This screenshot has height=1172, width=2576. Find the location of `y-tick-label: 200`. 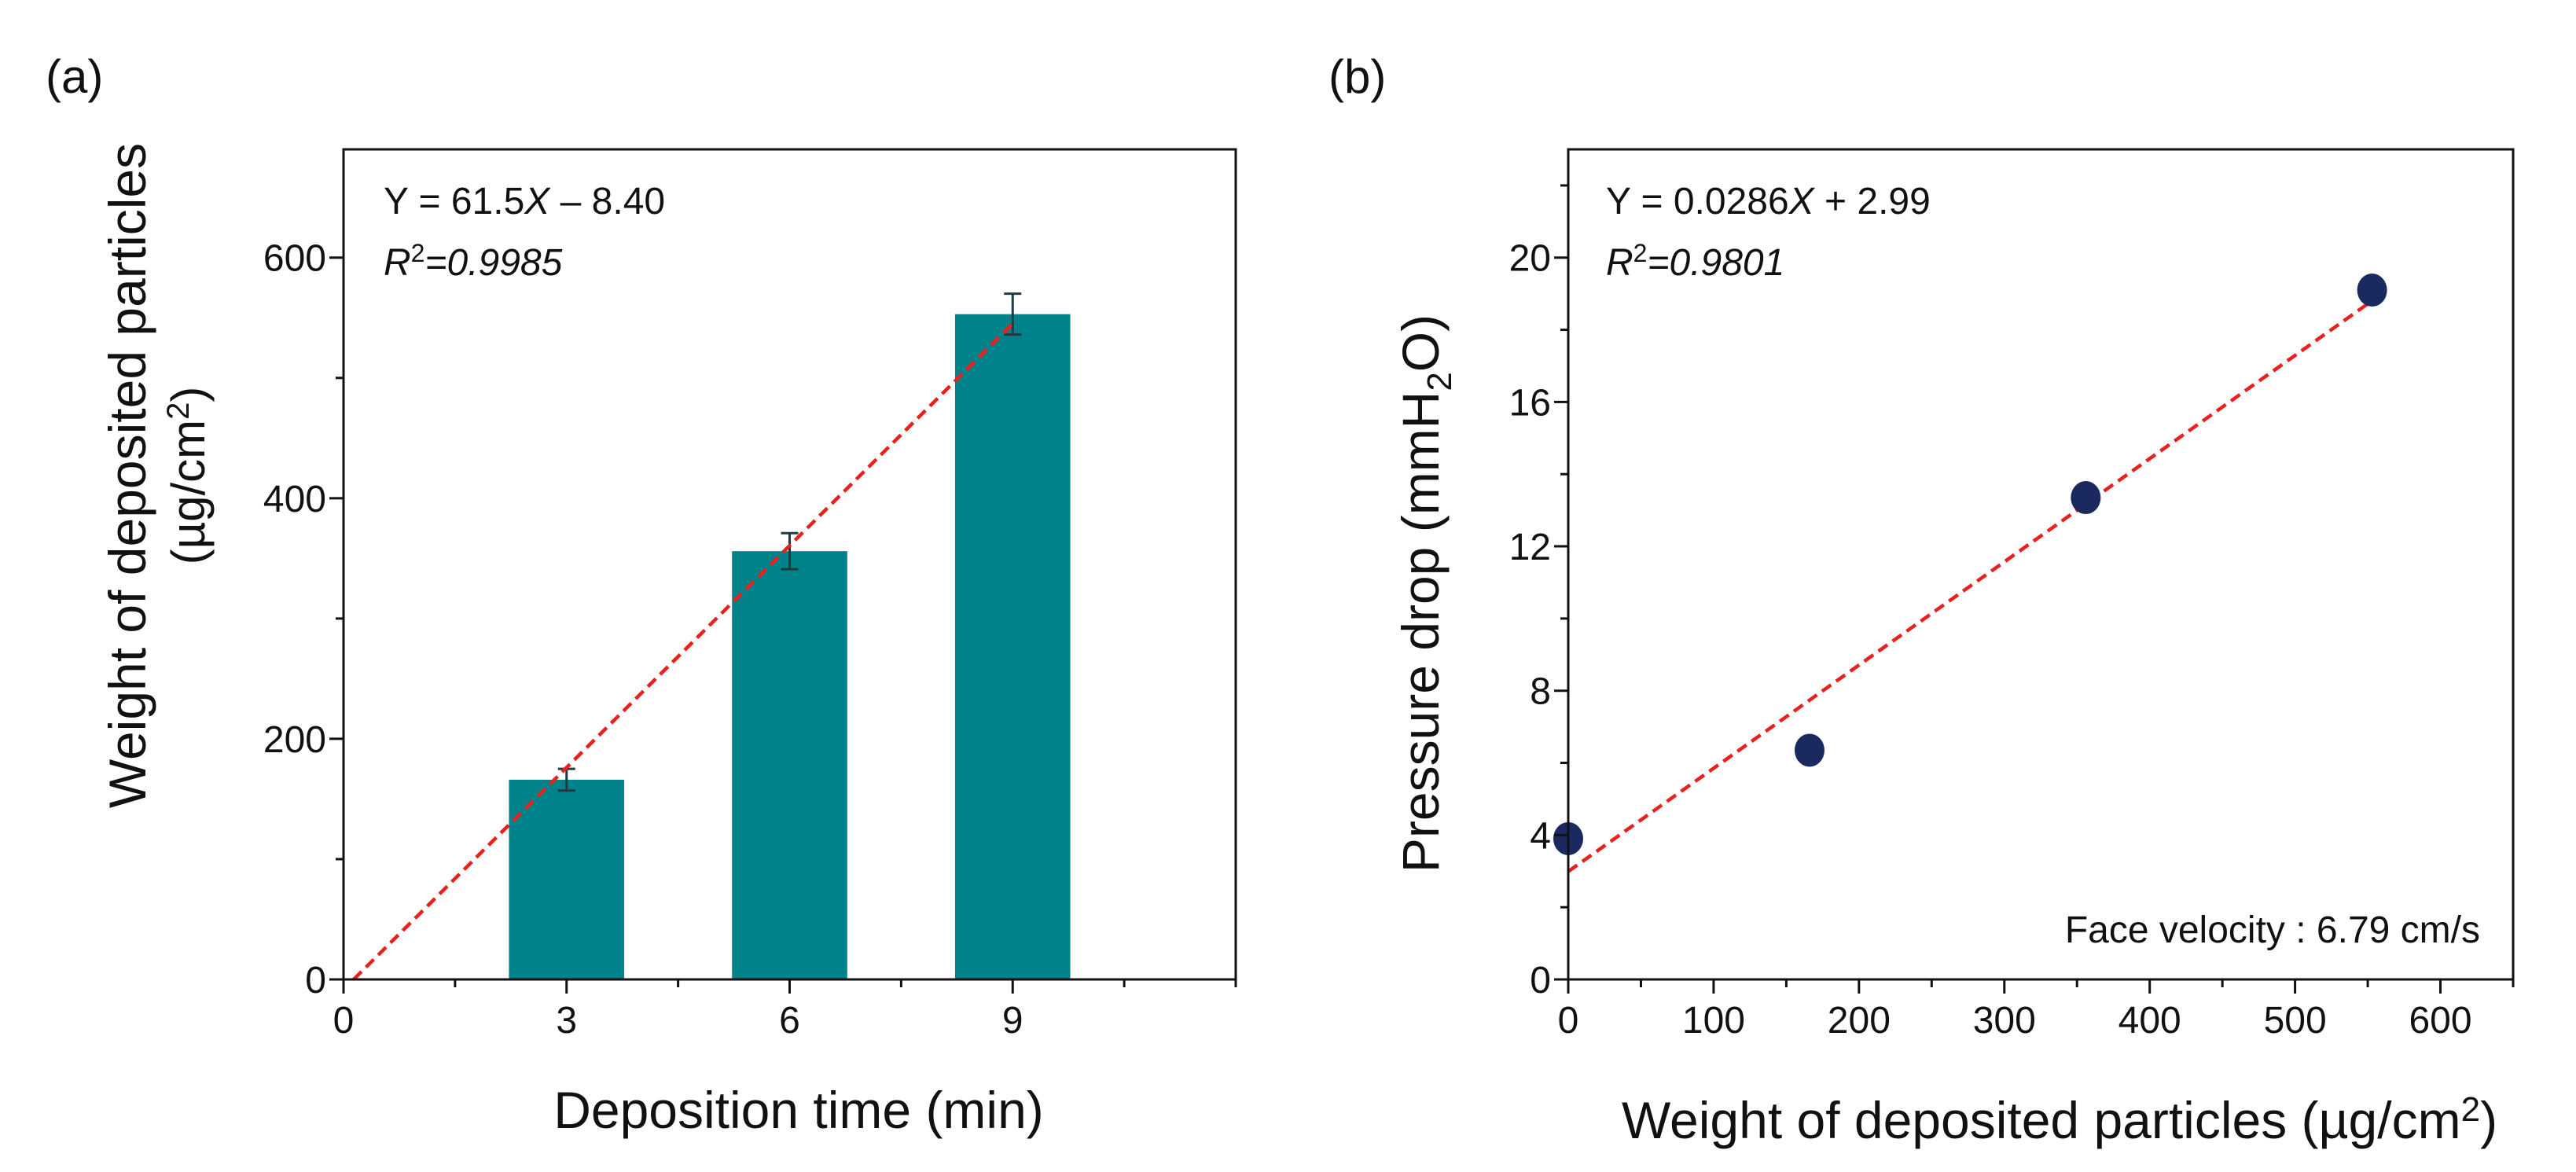

y-tick-label: 200 is located at coordinates (294, 740).